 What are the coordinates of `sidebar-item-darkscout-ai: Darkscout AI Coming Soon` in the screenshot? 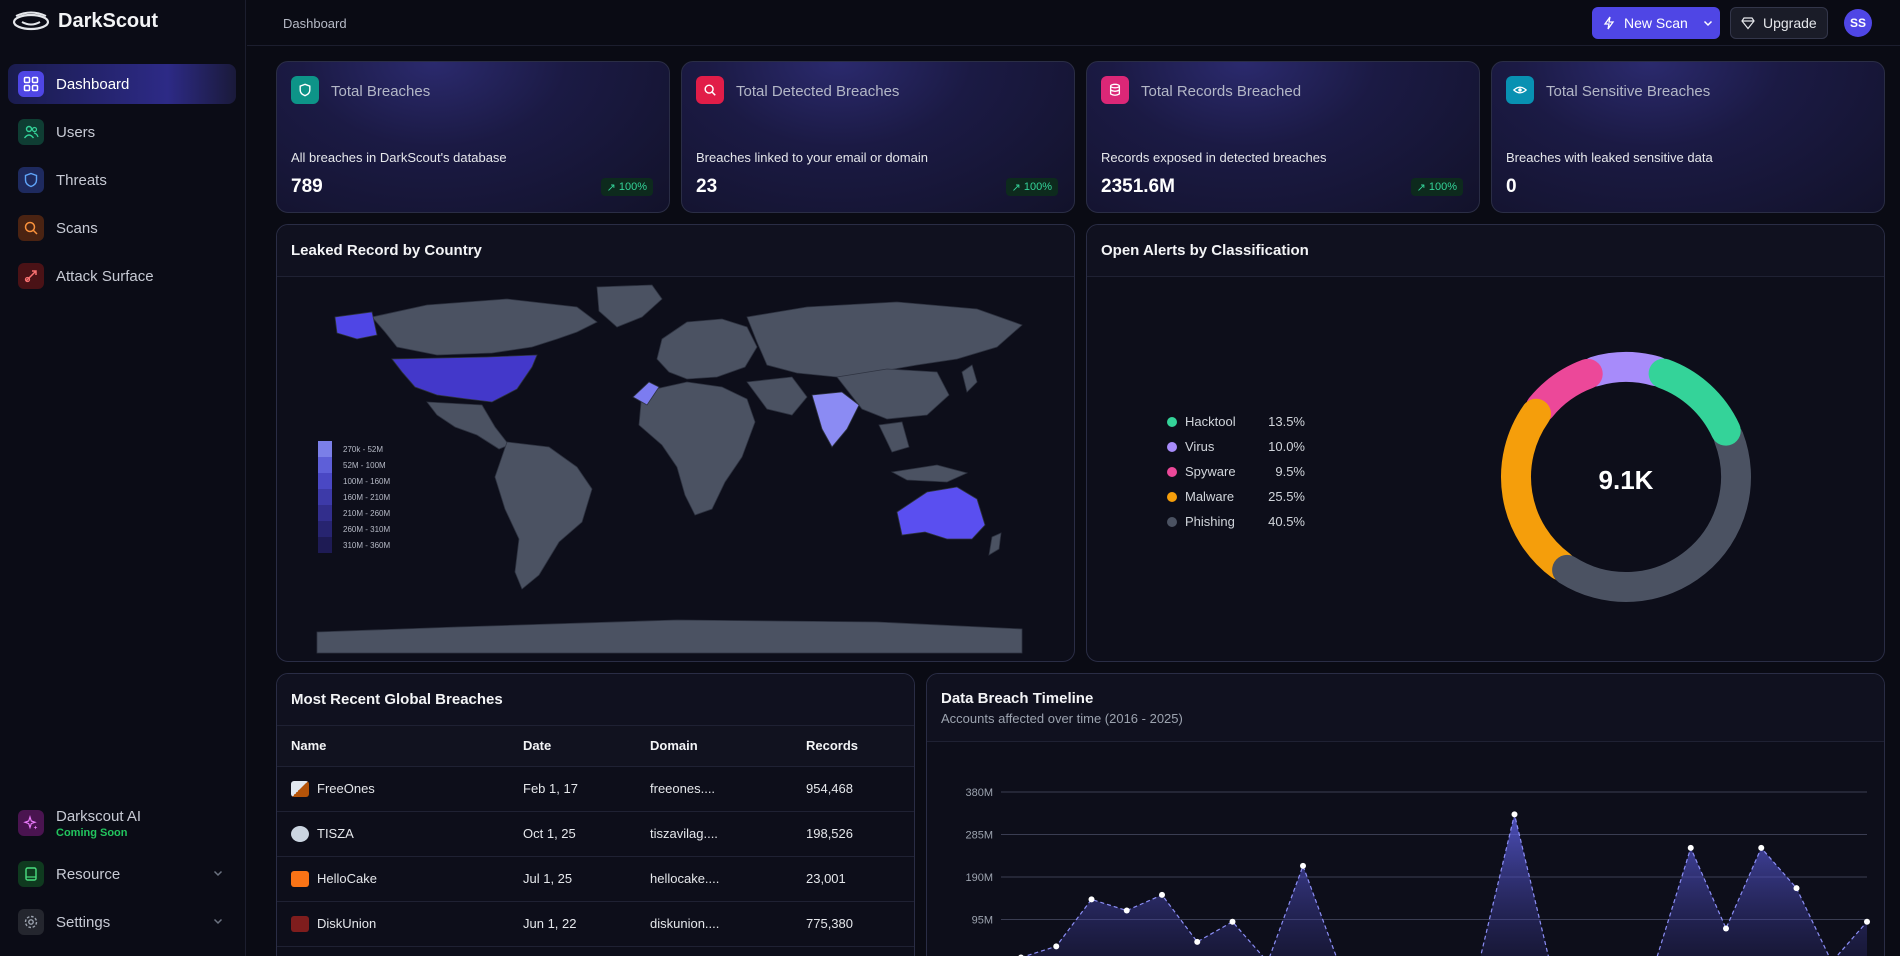 It's located at (122, 823).